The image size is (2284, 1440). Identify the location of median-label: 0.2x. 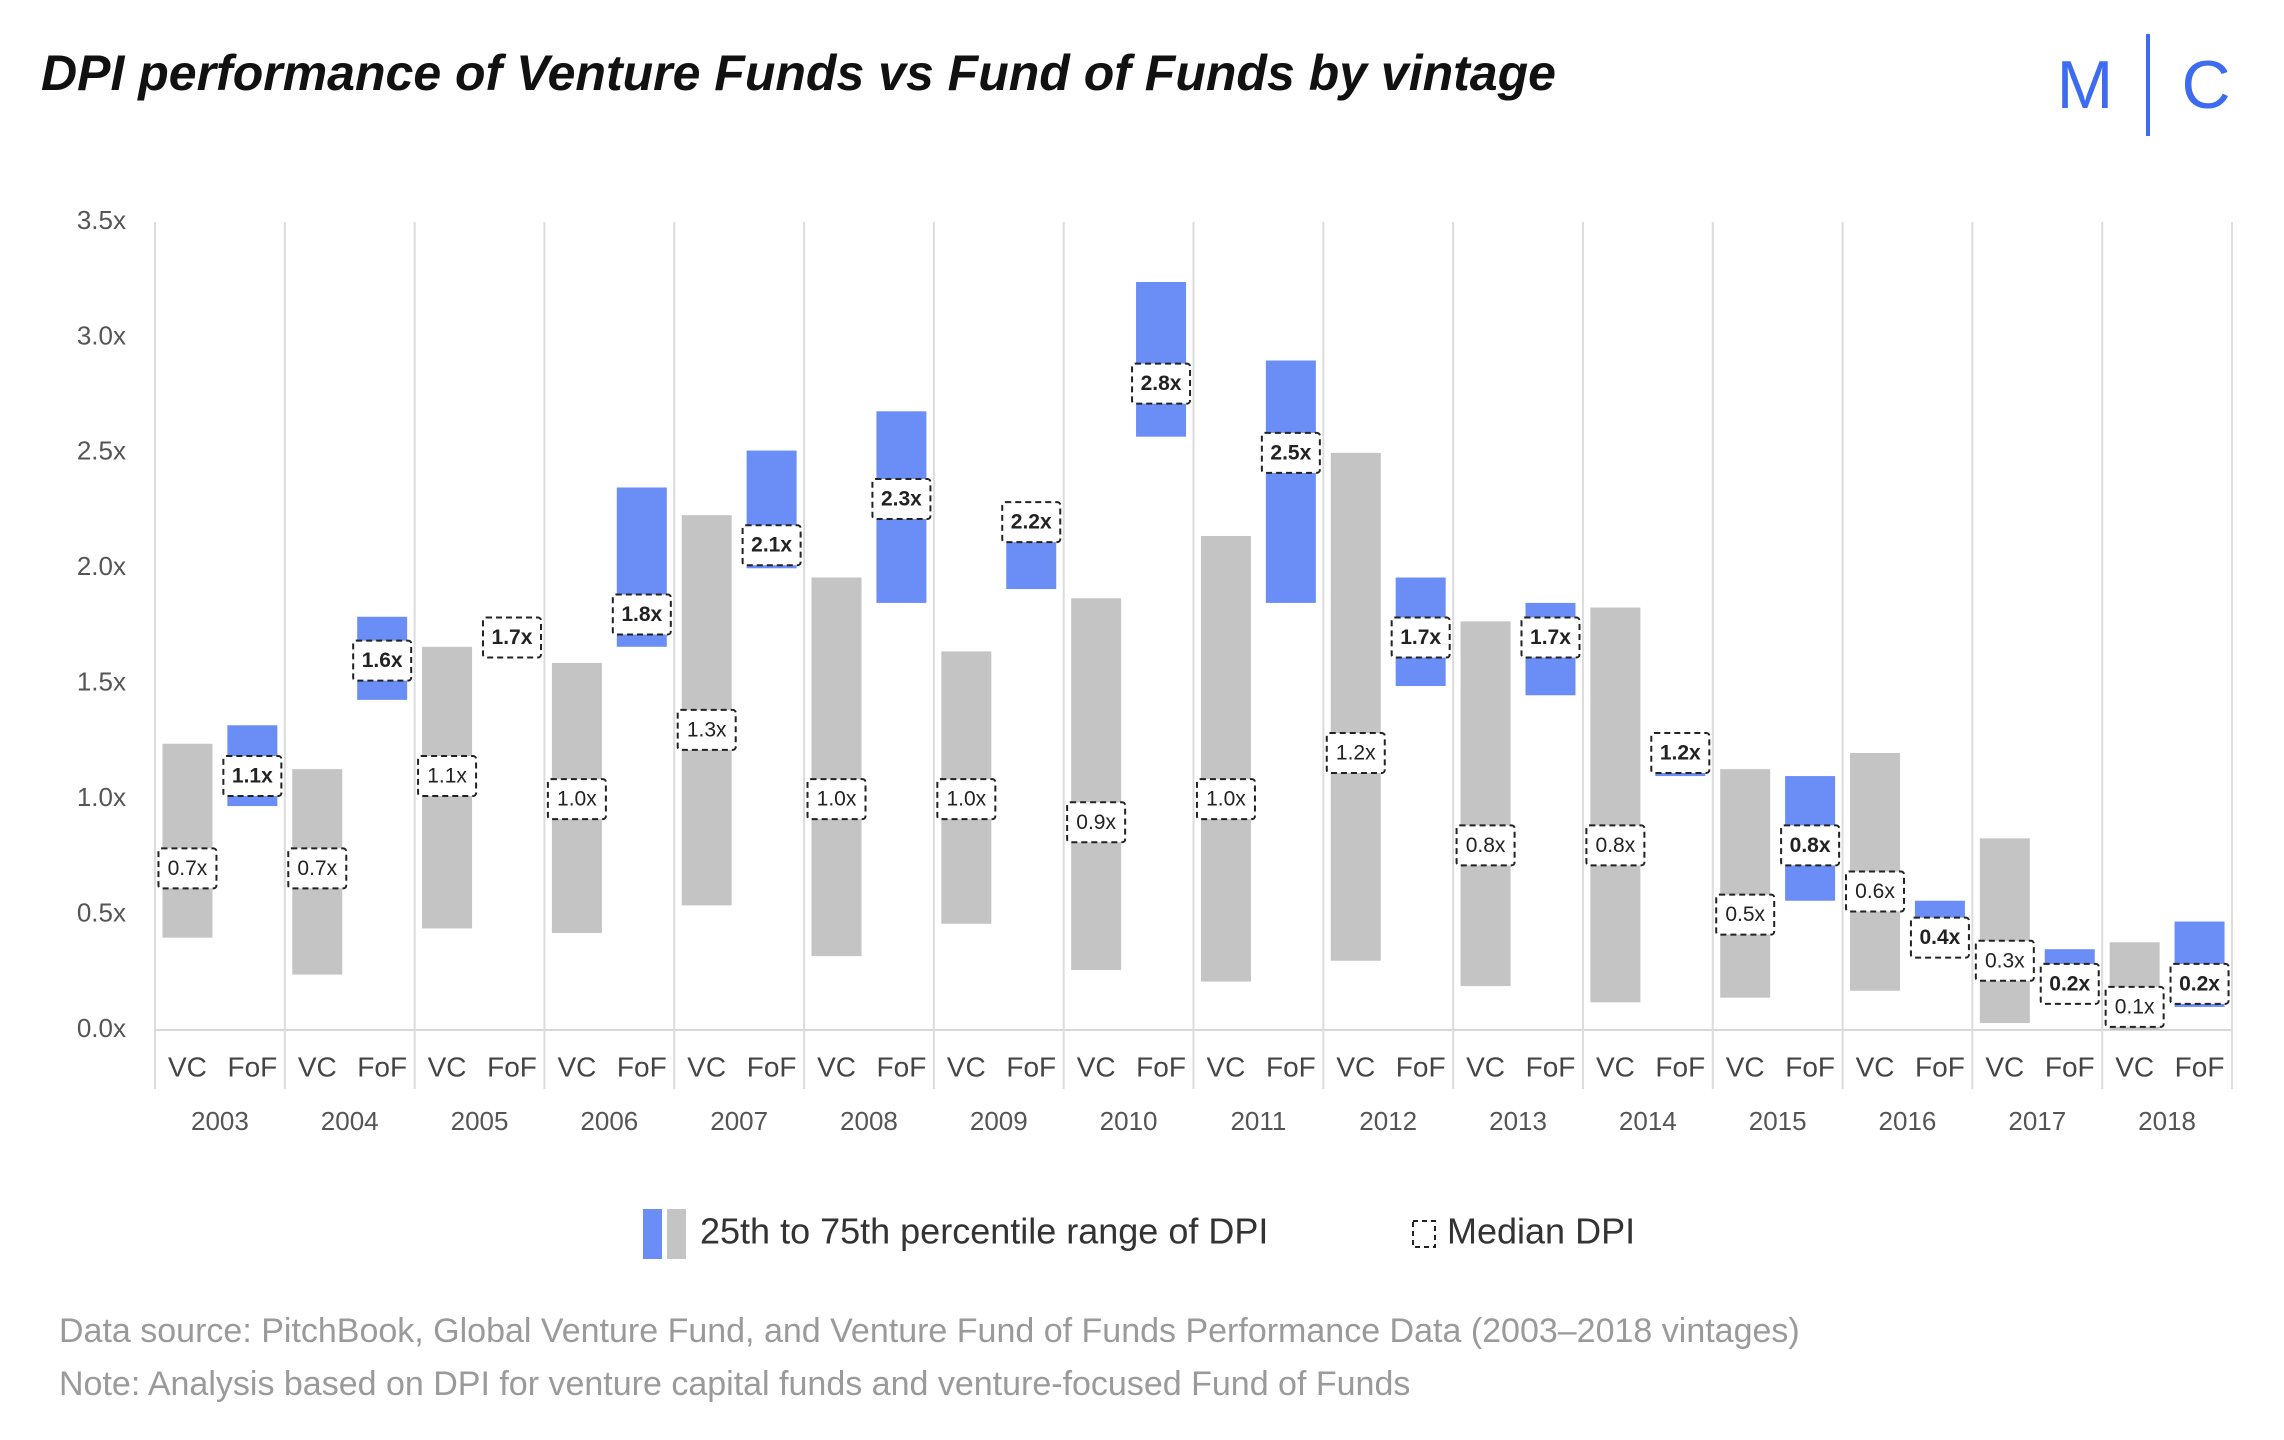
(2069, 983).